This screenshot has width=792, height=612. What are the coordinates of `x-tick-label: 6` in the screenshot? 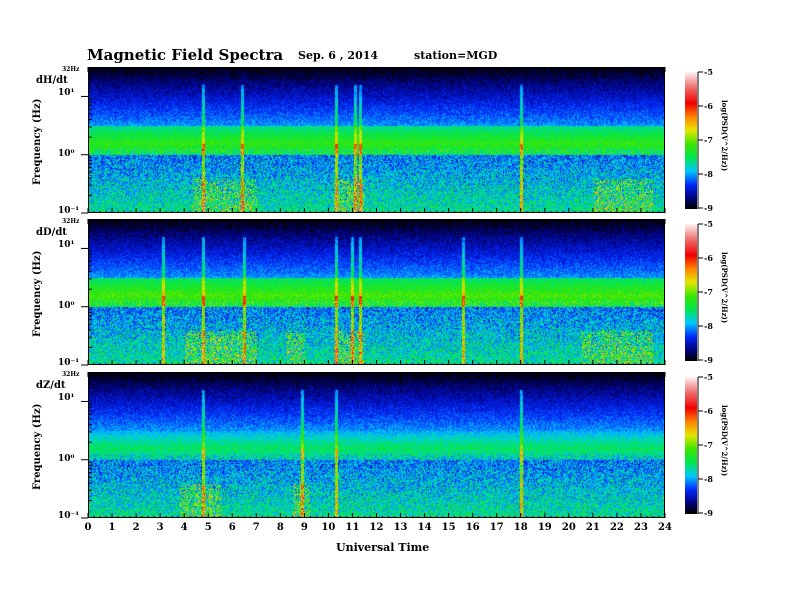 It's located at (232, 527).